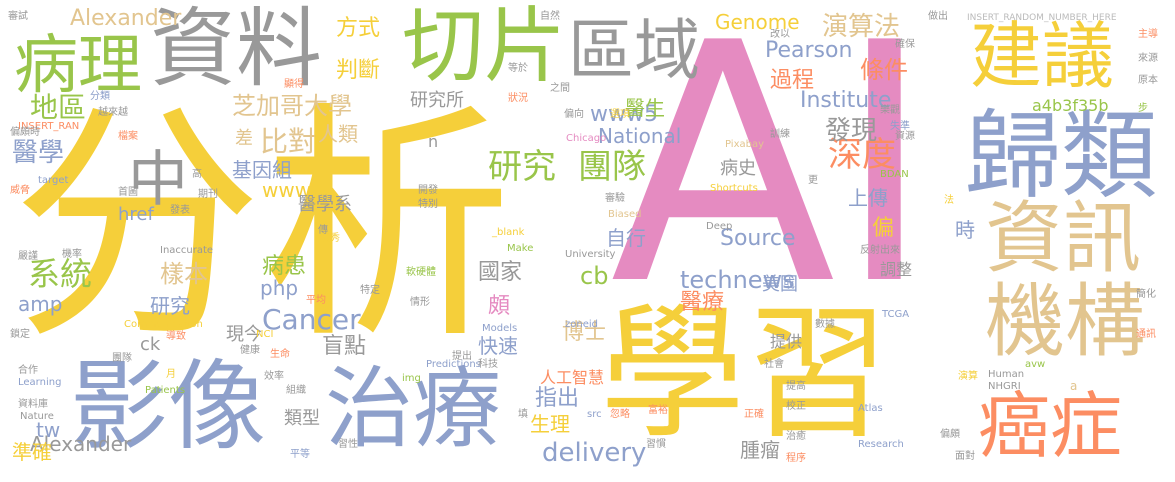 This screenshot has width=1175, height=482. What do you see at coordinates (950, 434) in the screenshot?
I see `cloud-word: 偏頗` at bounding box center [950, 434].